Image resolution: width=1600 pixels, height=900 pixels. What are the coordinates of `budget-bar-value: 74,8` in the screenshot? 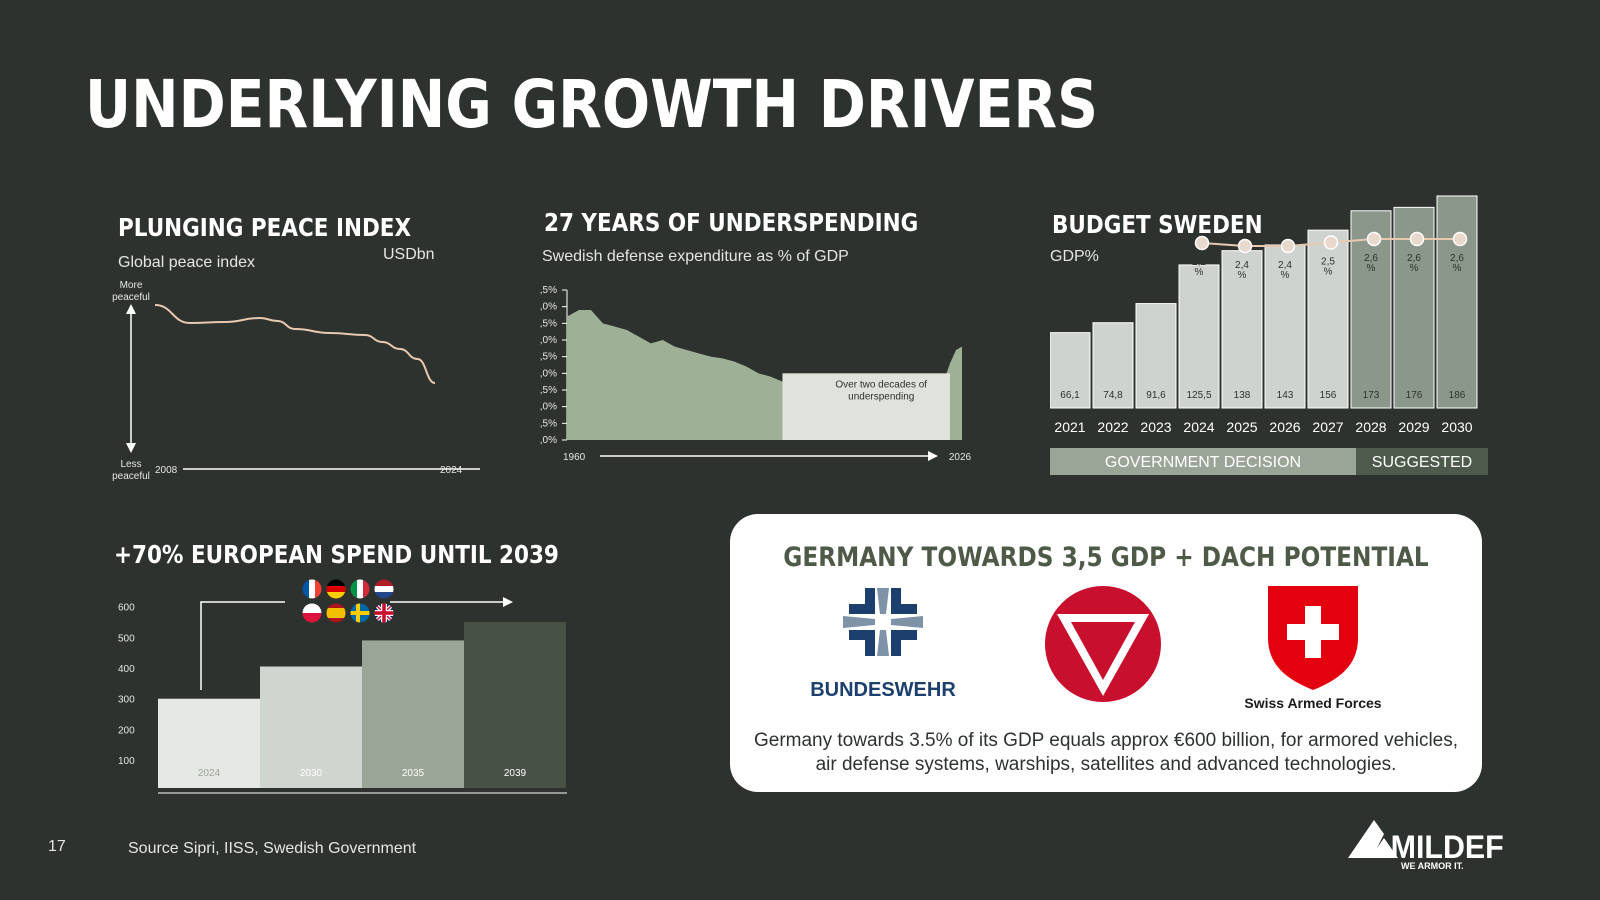 It's located at (1113, 395).